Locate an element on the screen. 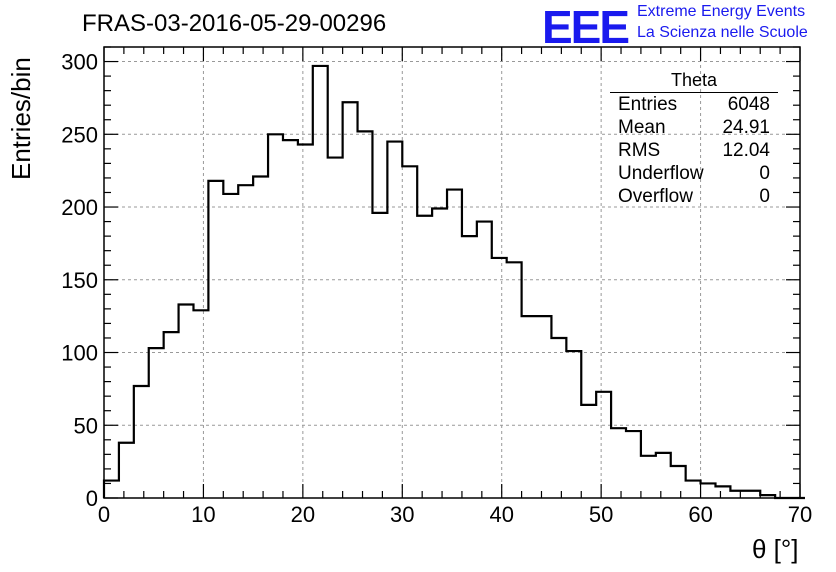  logo-line-1: Extreme Energy Events is located at coordinates (721, 11).